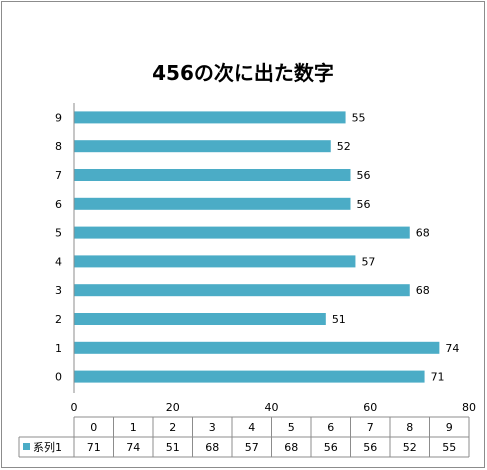  I want to click on x-tick-label-60: 60, so click(370, 407).